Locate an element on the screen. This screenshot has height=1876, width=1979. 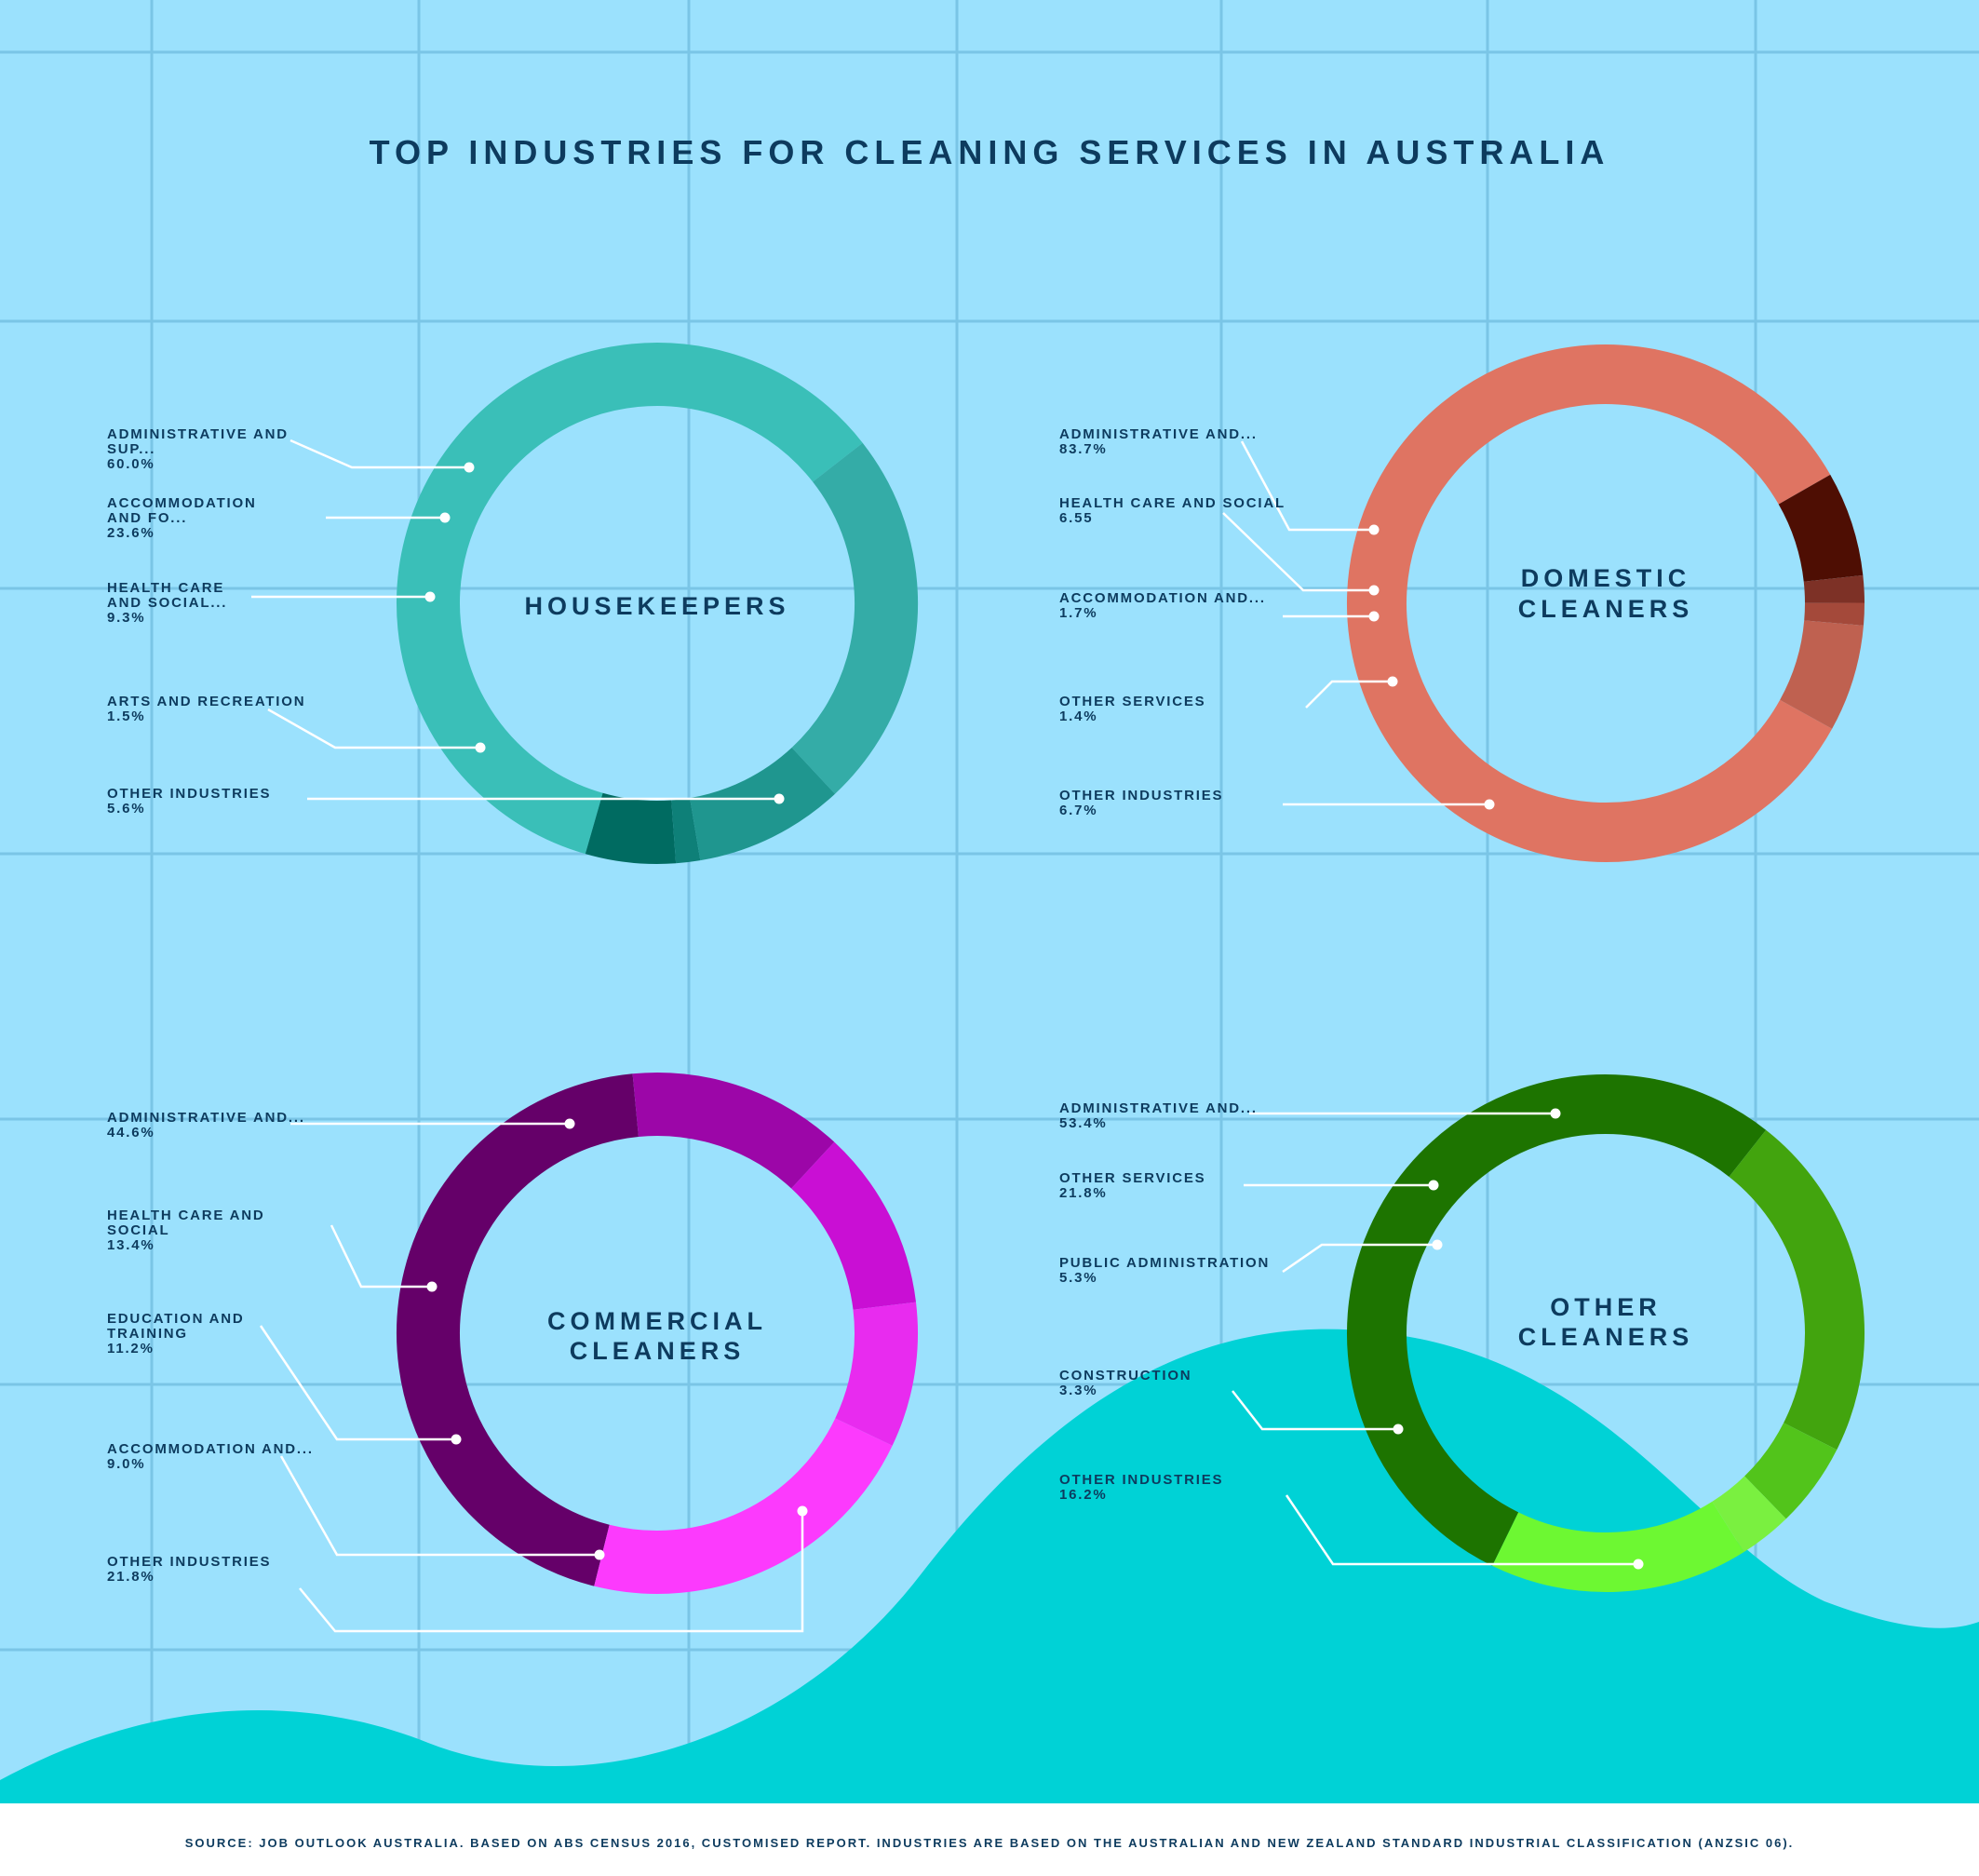
slice-value-label: 3.3% is located at coordinates (1078, 1390).